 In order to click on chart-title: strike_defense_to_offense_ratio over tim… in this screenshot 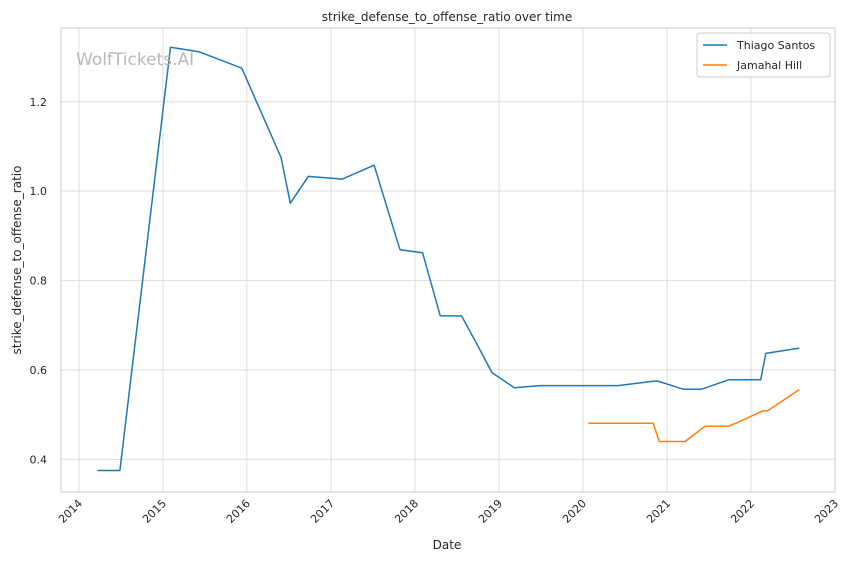, I will do `click(447, 17)`.